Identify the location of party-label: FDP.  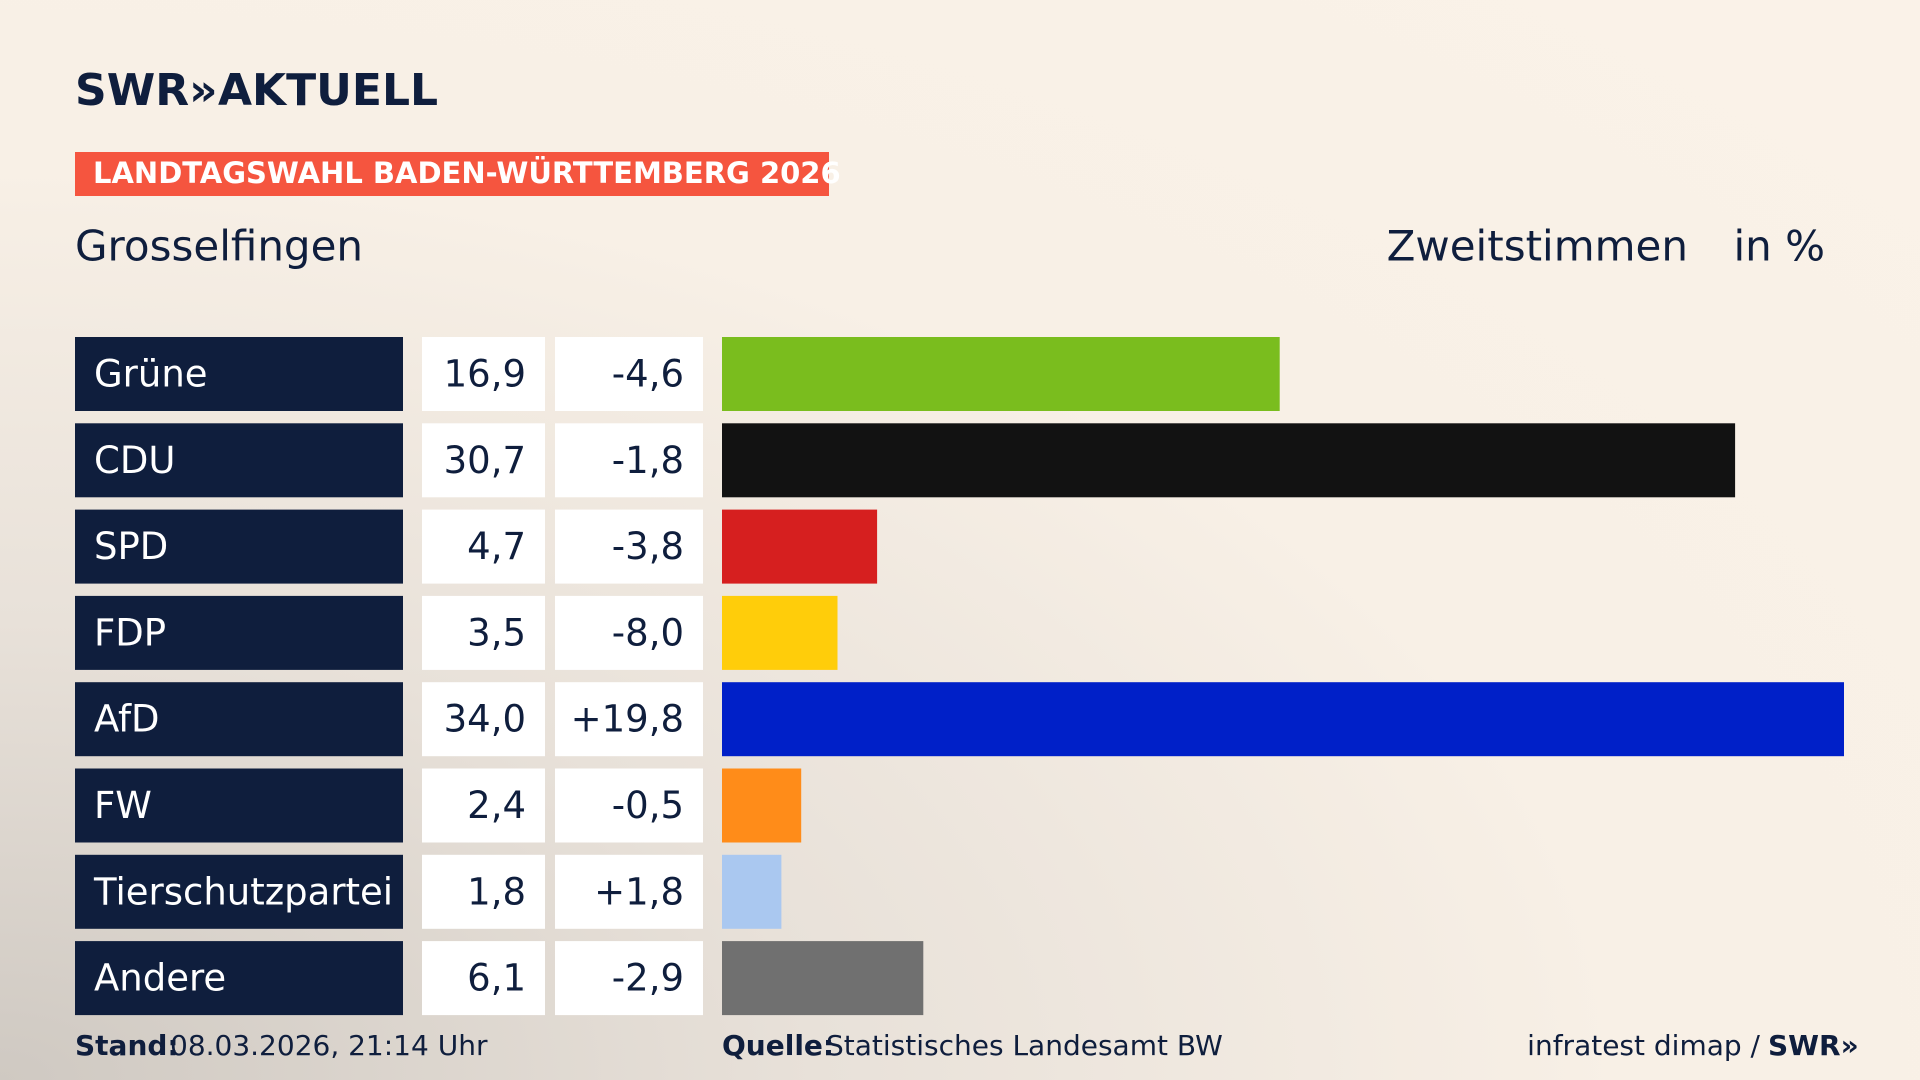
(130, 632).